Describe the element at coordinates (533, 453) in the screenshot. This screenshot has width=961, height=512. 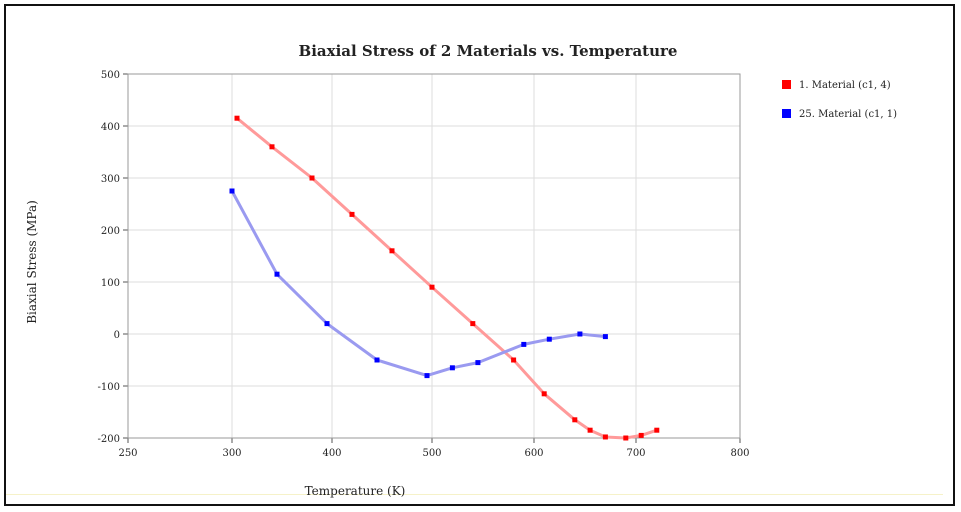
I see `x-tick-label: 600` at that location.